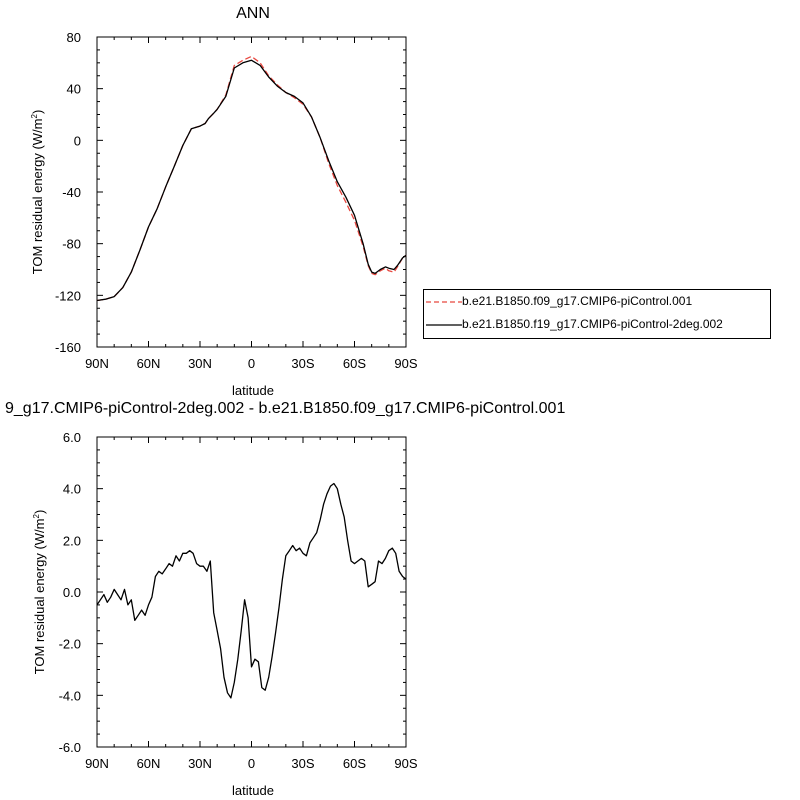 This screenshot has width=800, height=800. I want to click on y-tick-label: 2.0, so click(72, 540).